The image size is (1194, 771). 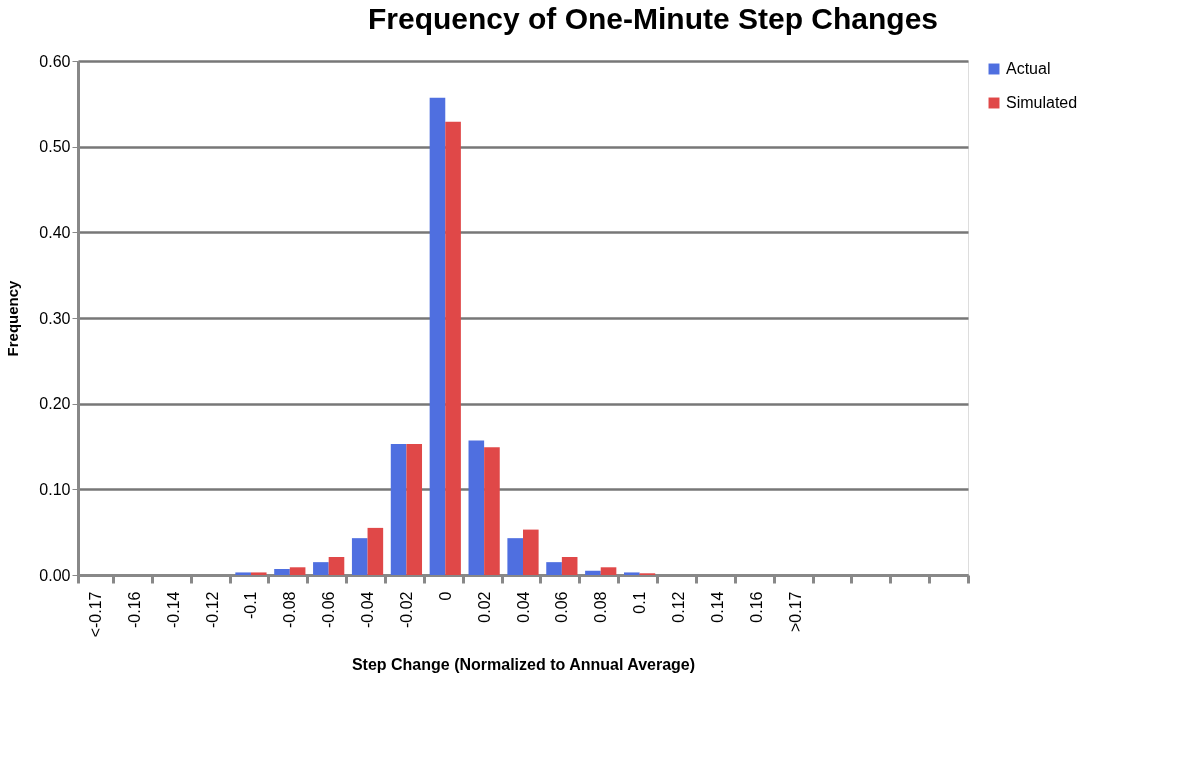 What do you see at coordinates (368, 609) in the screenshot?
I see `x-tick-label: -0.04` at bounding box center [368, 609].